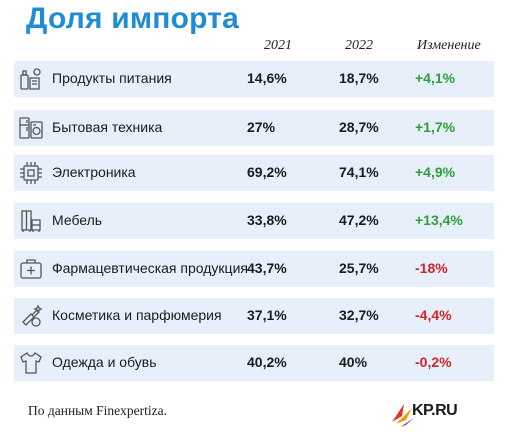 The width and height of the screenshot is (508, 440). Describe the element at coordinates (107, 127) in the screenshot. I see `row-label: Бытовая техника` at that location.